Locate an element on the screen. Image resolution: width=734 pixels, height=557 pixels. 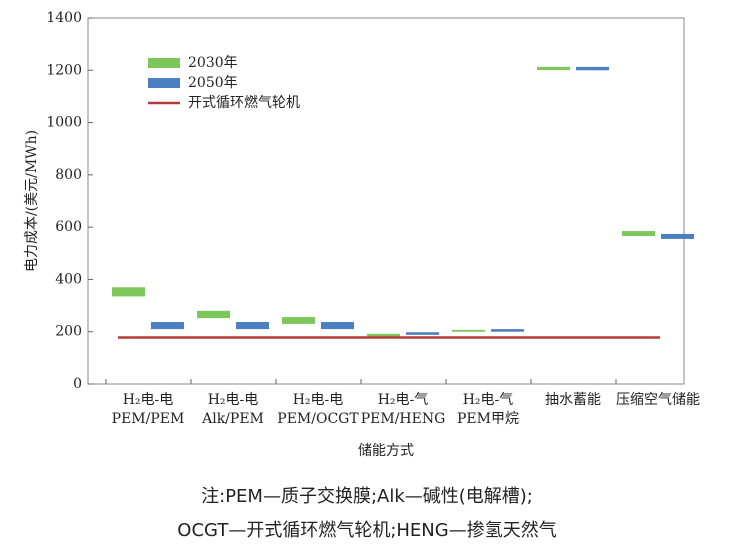
legend-label: 开式循环燃气轮机 is located at coordinates (244, 102).